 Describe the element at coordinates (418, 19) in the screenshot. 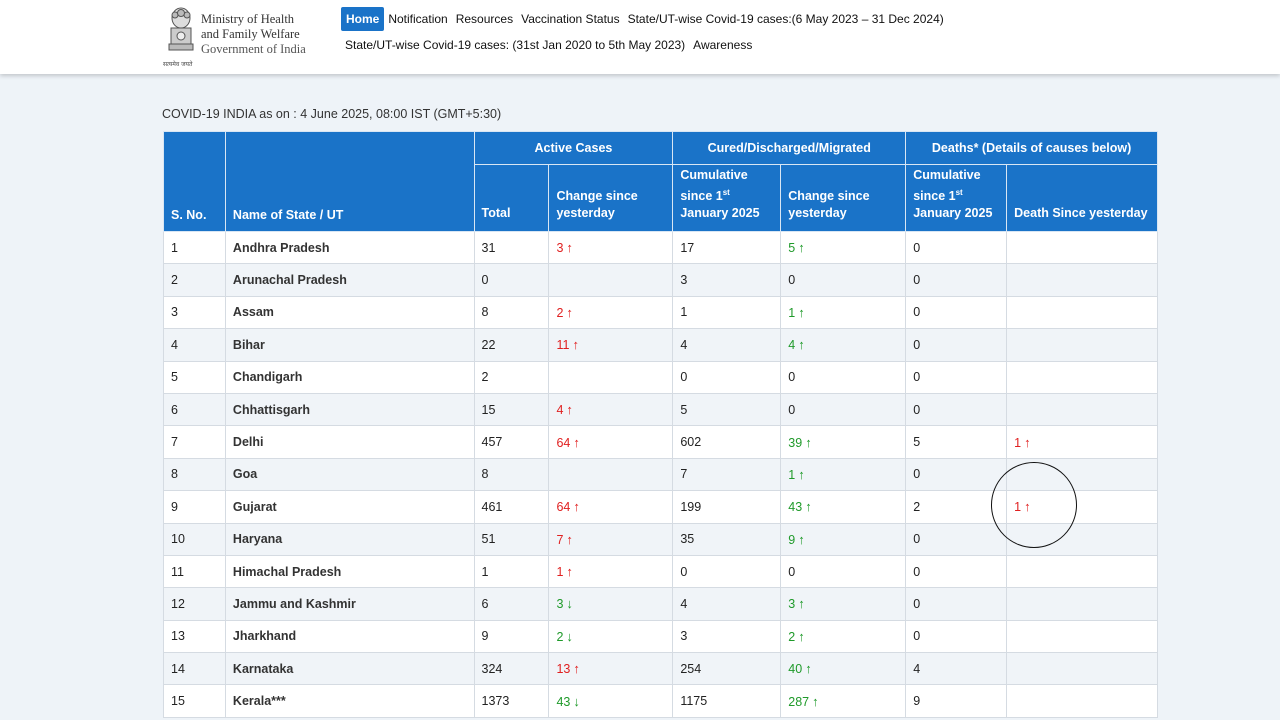

I see `nav-notification: Notification` at that location.